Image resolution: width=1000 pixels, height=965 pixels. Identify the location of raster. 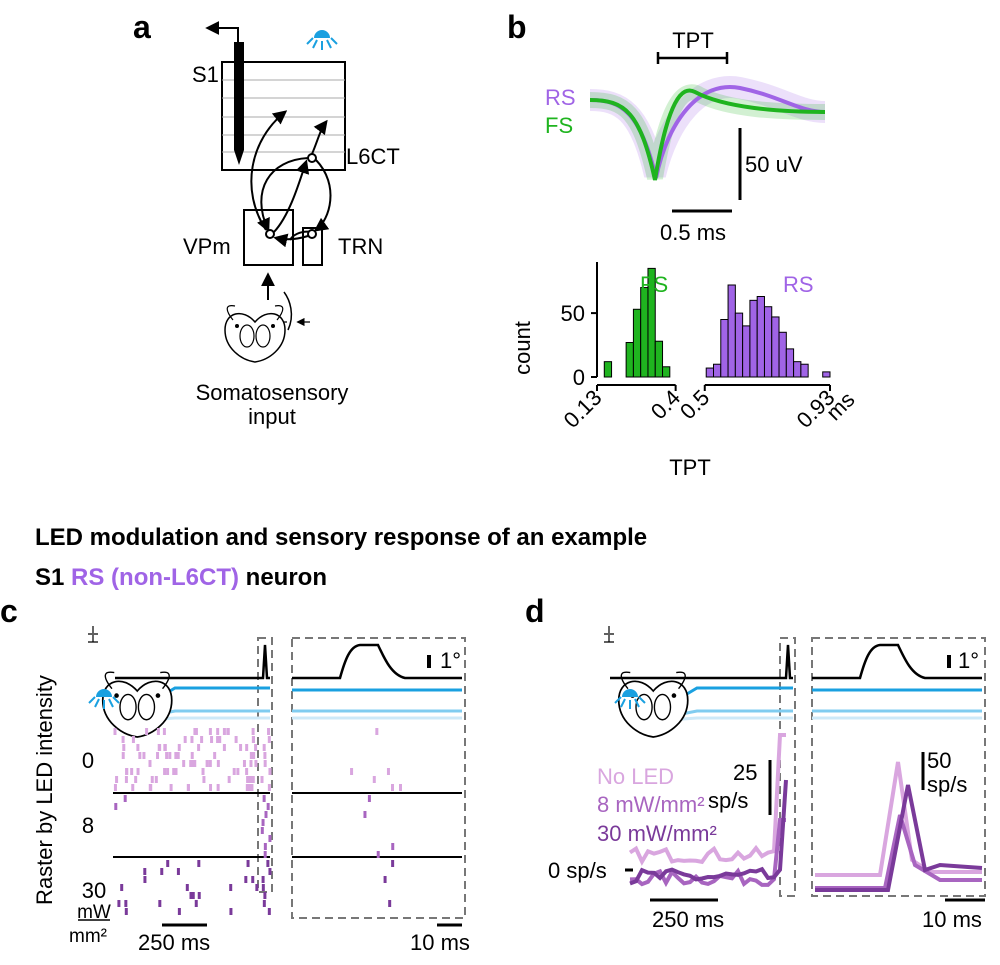
(258, 821).